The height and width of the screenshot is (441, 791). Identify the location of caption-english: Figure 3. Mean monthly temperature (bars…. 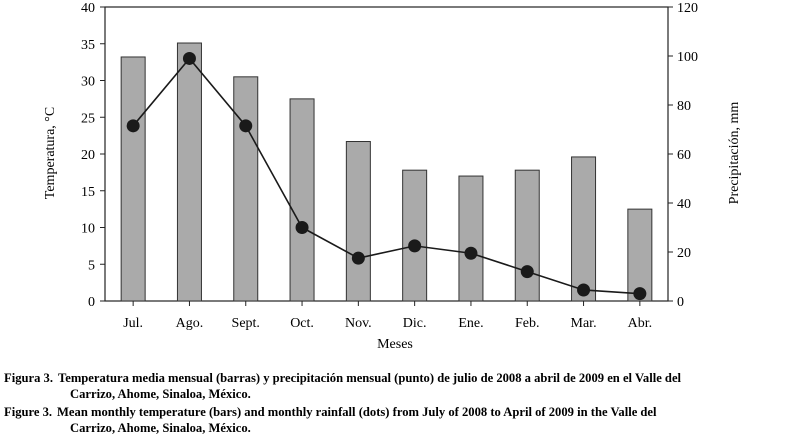
(396, 420).